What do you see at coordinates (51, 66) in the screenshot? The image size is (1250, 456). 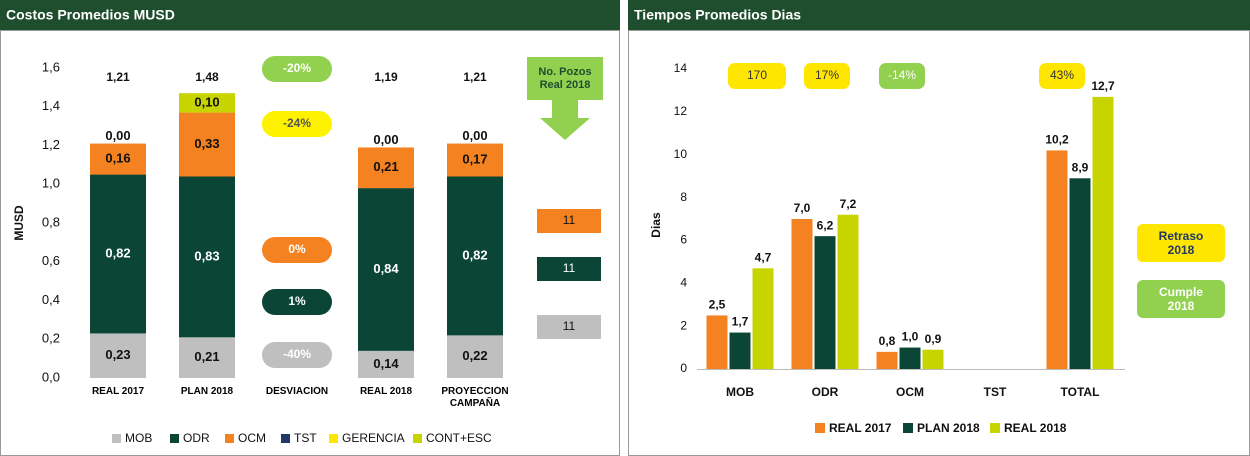 I see `y-tick-label: 1,6` at bounding box center [51, 66].